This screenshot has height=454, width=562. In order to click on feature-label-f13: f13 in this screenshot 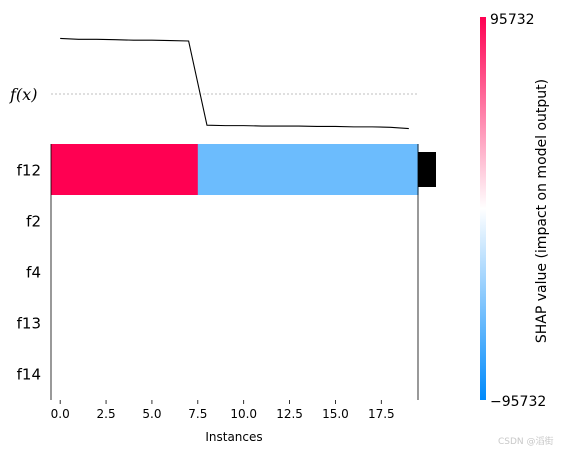, I will do `click(29, 324)`.